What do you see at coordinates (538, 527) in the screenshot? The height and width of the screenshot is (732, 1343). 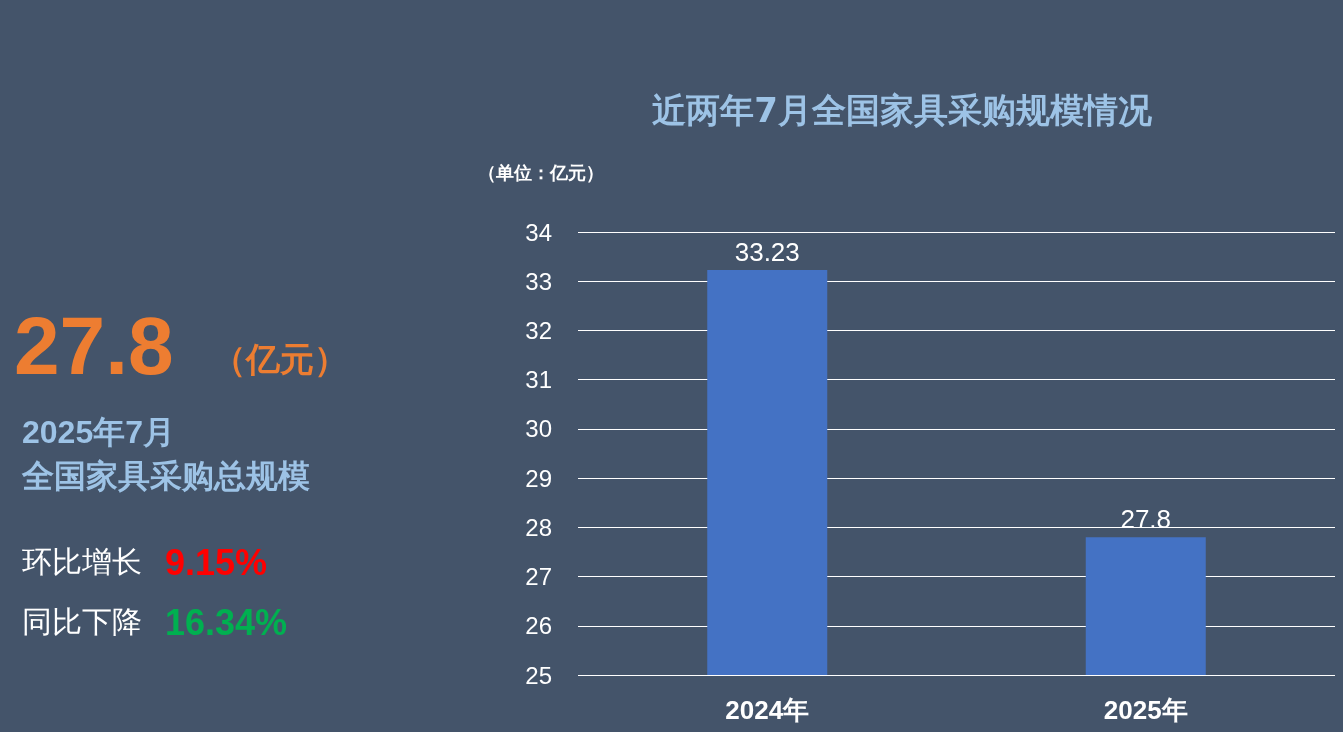 I see `y-tick-label: 28` at bounding box center [538, 527].